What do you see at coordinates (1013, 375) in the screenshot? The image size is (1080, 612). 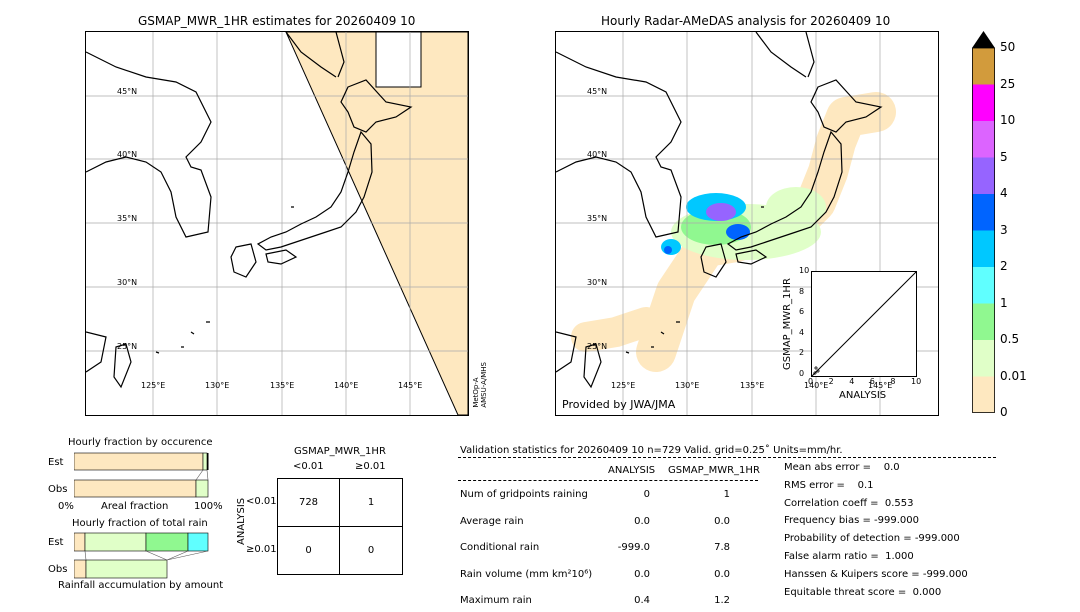 I see `colorbar-label: 0.01` at bounding box center [1013, 375].